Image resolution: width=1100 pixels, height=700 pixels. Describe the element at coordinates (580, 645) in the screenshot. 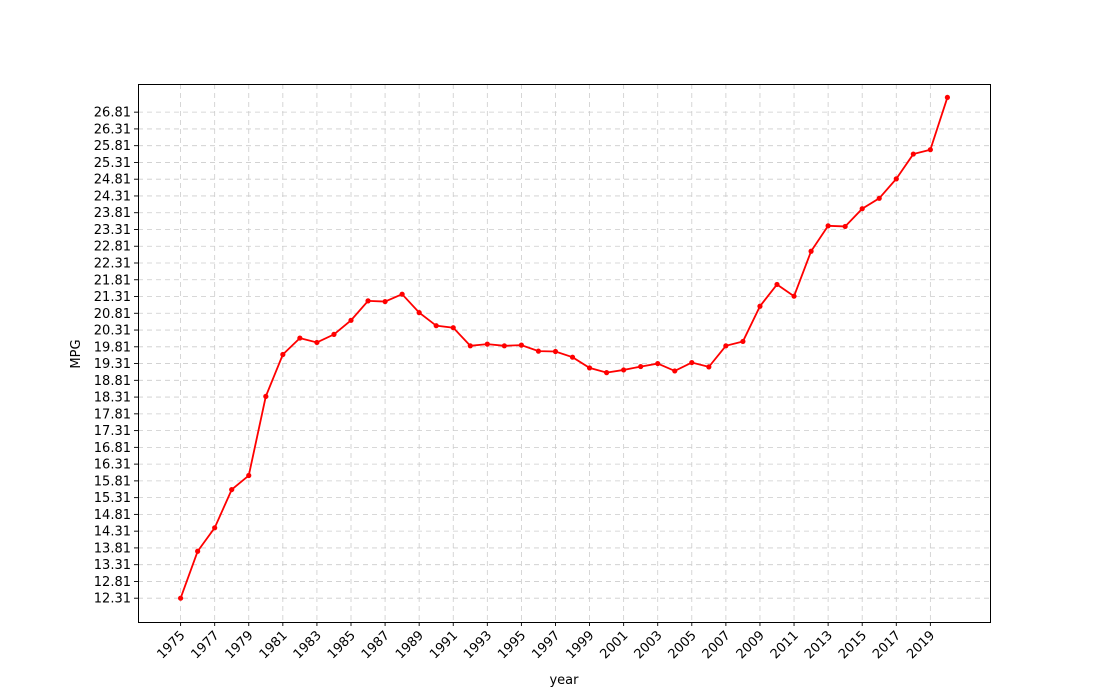

I see `x-tick-label: 1999` at that location.